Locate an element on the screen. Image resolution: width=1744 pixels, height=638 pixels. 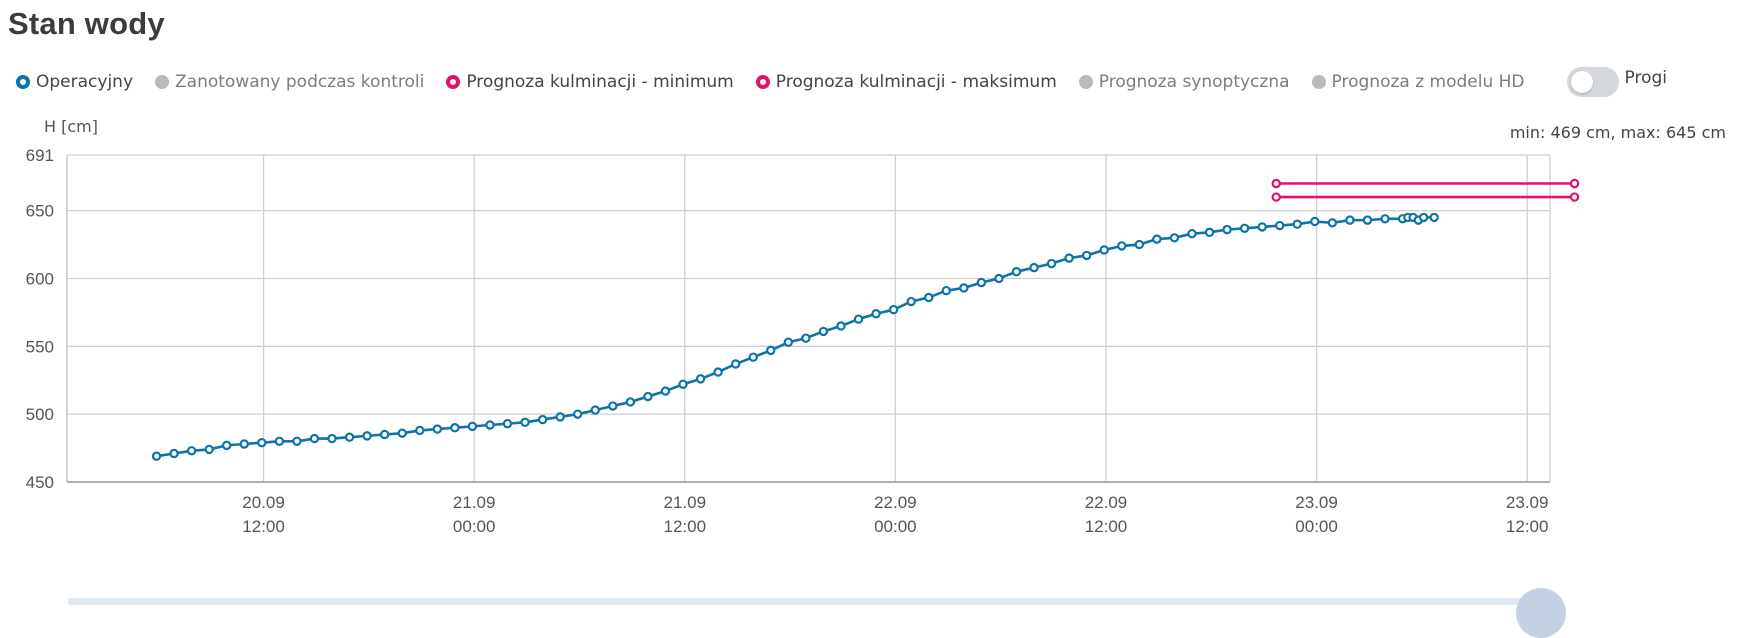
x-tick-date: 20.09 is located at coordinates (263, 502).